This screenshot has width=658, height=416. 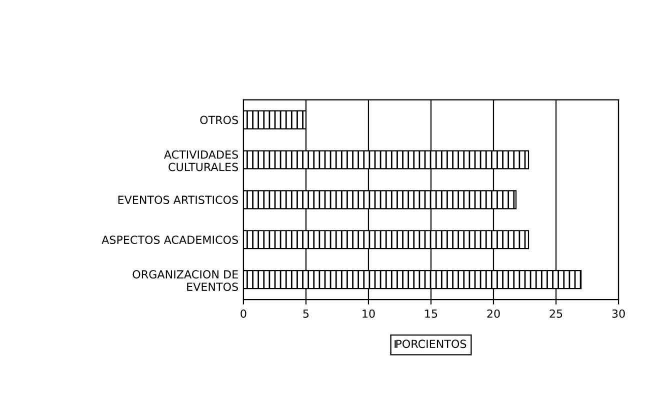 What do you see at coordinates (306, 314) in the screenshot?
I see `x-tick-label: 5` at bounding box center [306, 314].